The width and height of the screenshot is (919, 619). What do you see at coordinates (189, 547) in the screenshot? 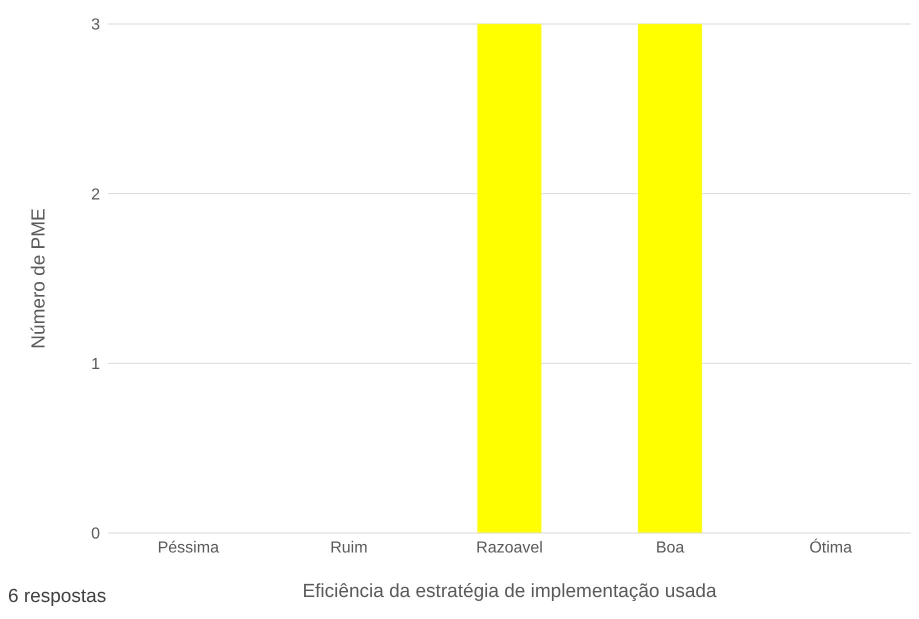
I see `x-tick-label: Péssima` at bounding box center [189, 547].